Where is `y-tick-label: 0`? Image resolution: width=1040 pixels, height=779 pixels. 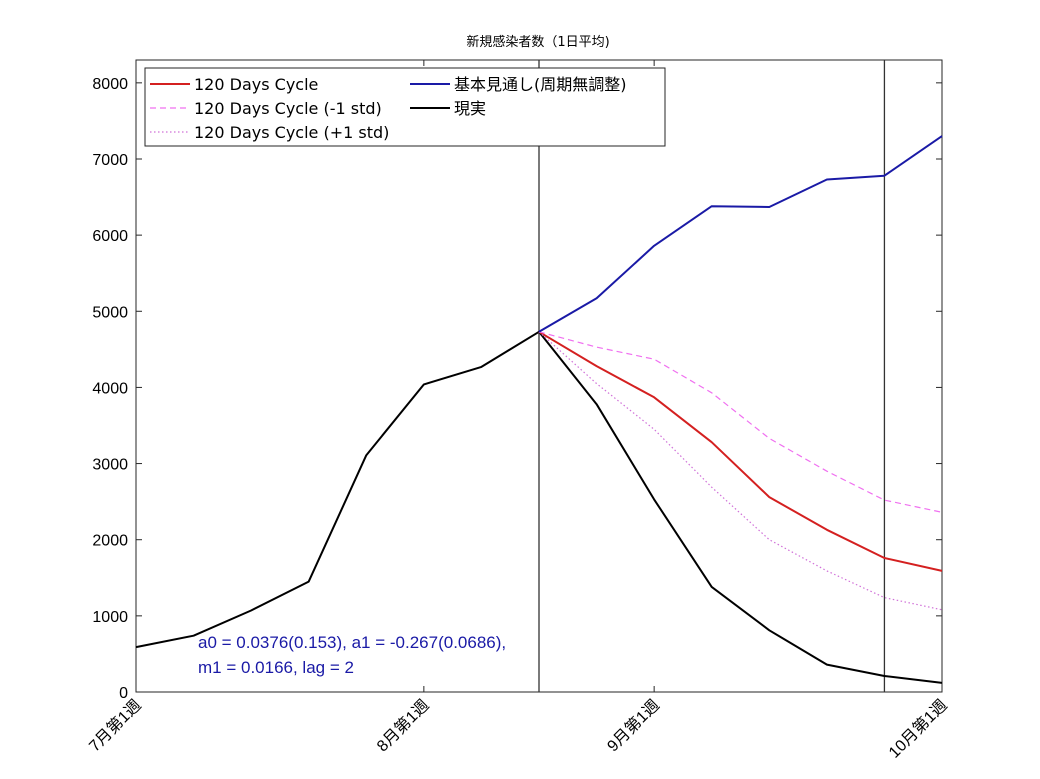
y-tick-label: 0 is located at coordinates (123, 693).